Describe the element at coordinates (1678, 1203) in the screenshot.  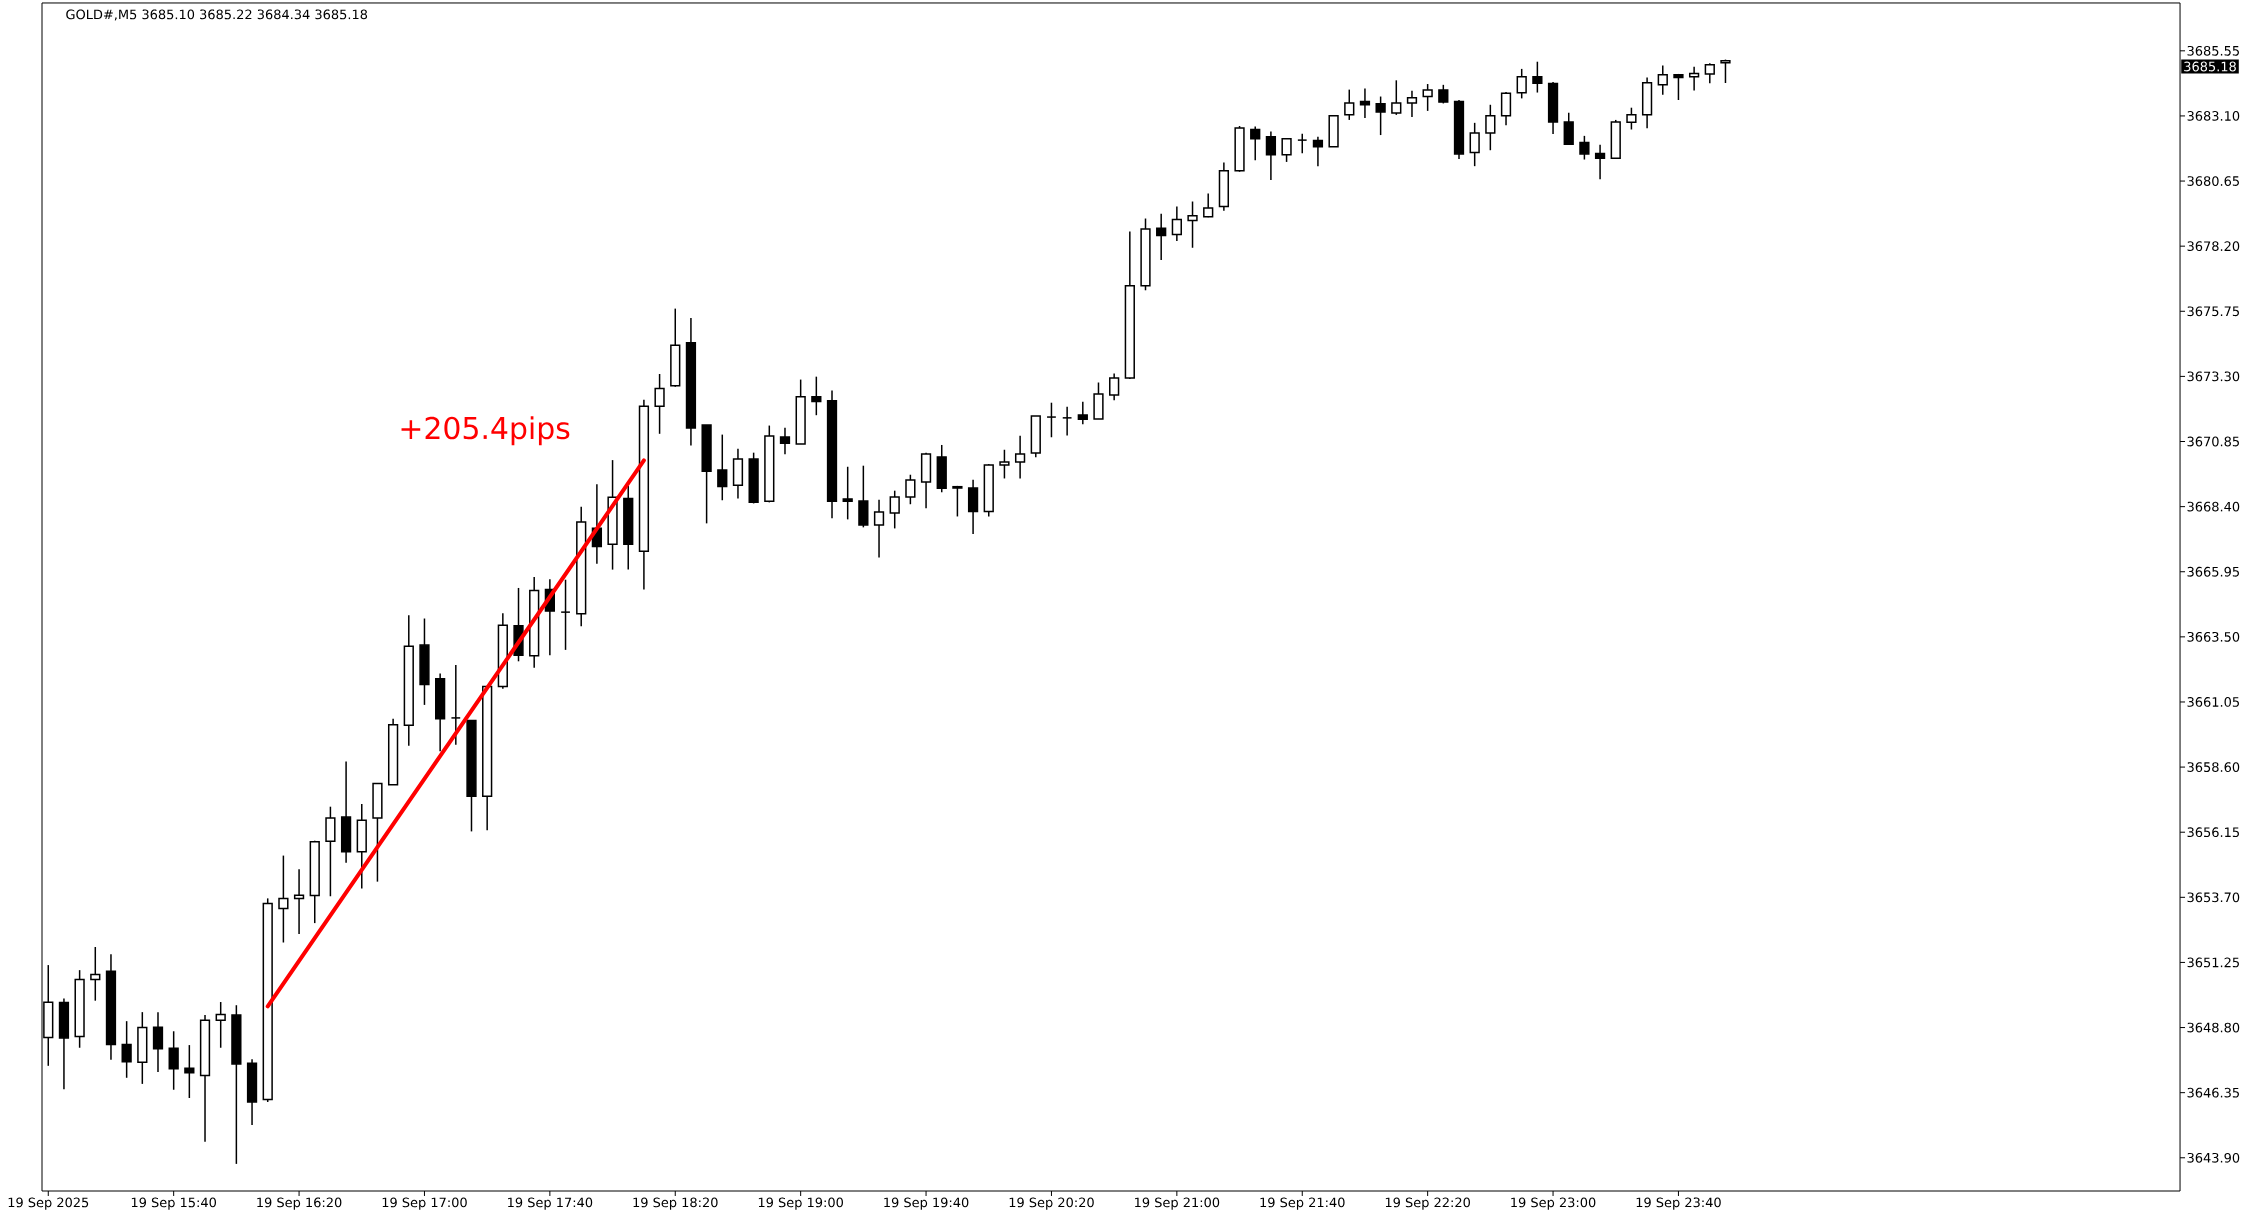
I see `x-tick-label: 19 Sep 23:40` at that location.